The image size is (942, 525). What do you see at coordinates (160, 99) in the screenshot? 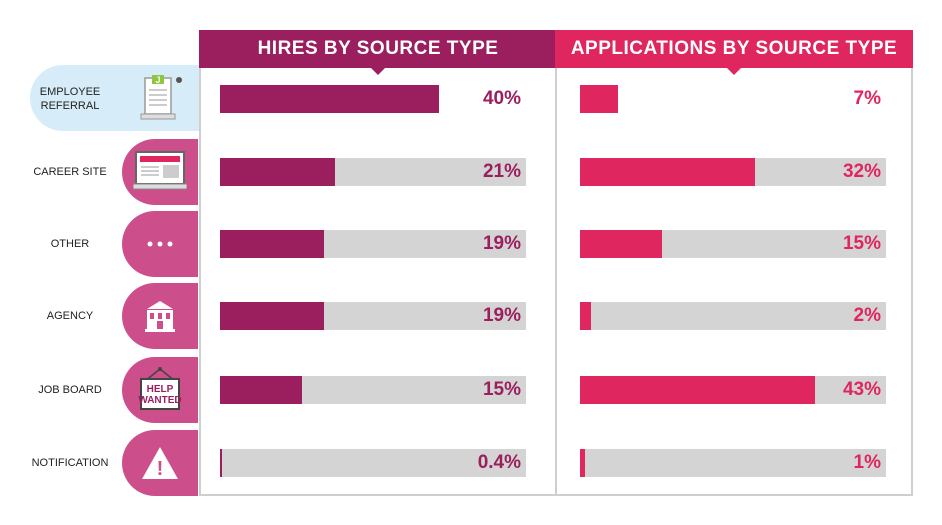
I see `job-application-icon: J` at bounding box center [160, 99].